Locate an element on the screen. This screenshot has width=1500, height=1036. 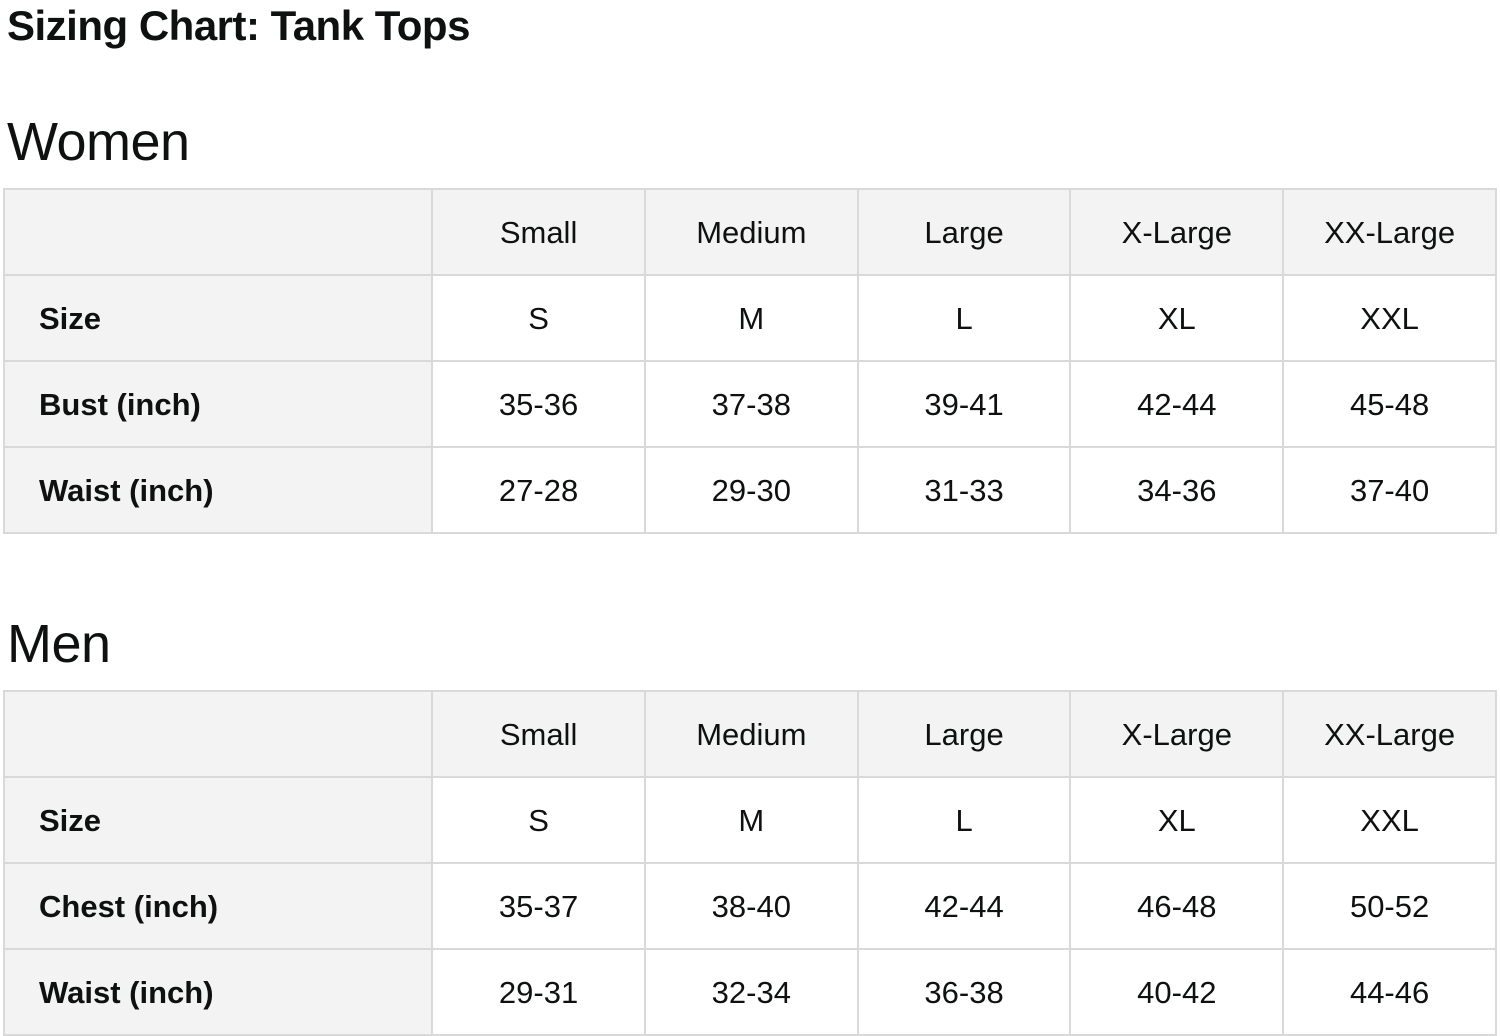
women-row-label-waist: Waist (inch) is located at coordinates (218, 490).